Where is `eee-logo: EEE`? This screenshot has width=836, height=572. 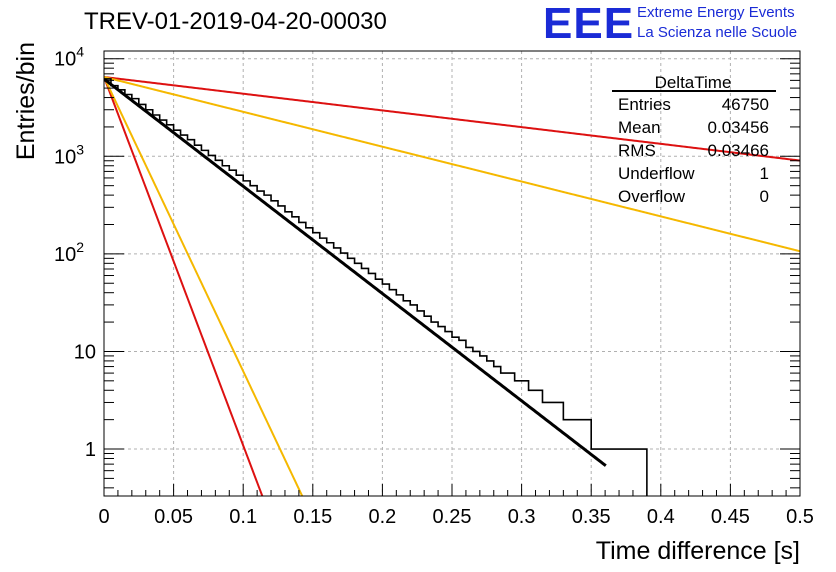 eee-logo: EEE is located at coordinates (589, 24).